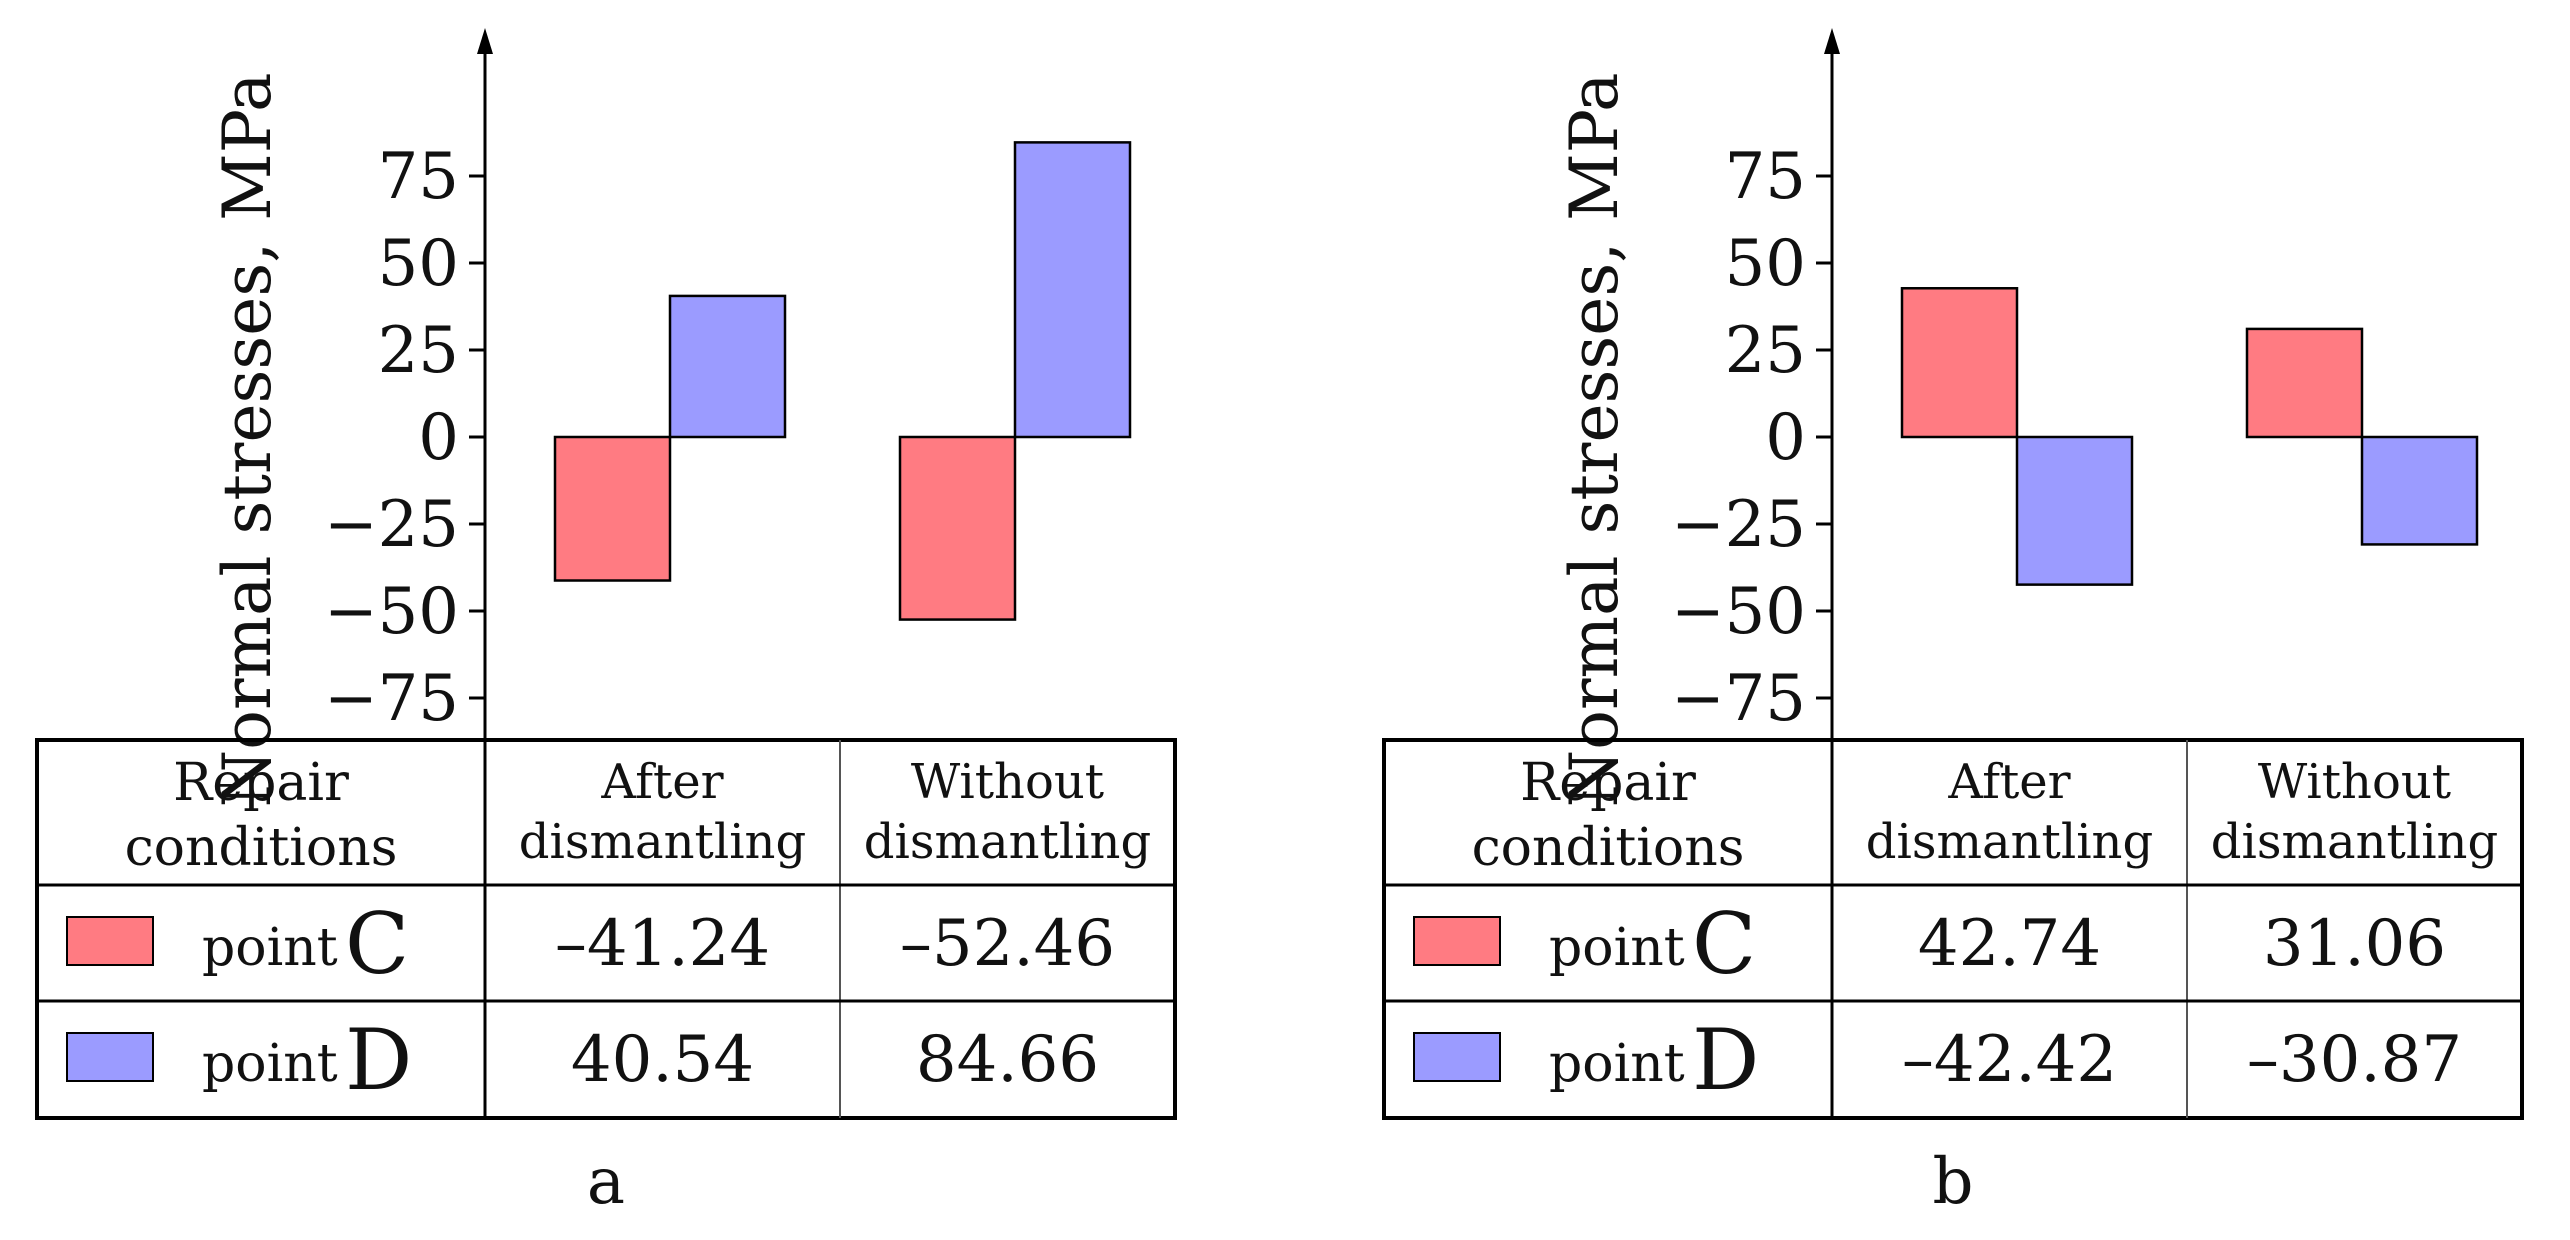  I want to click on value-label: 40.54, so click(662, 1060).